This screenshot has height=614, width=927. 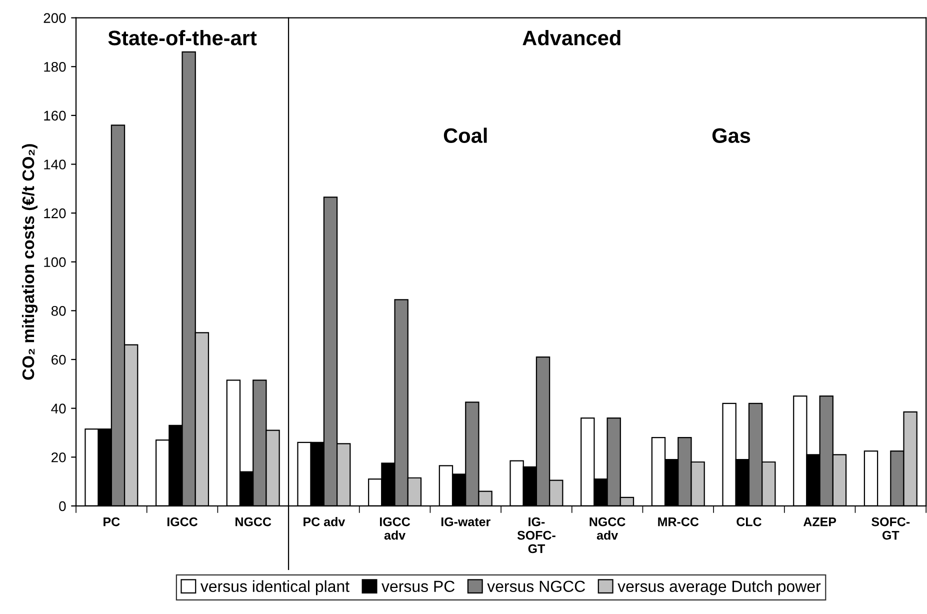 What do you see at coordinates (112, 521) in the screenshot?
I see `x-tick-label: PC` at bounding box center [112, 521].